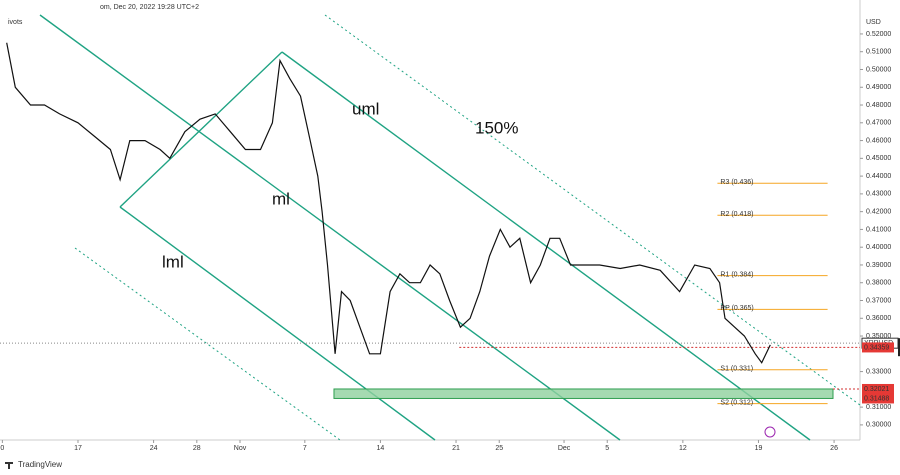 This screenshot has height=475, width=900. I want to click on annotation: lml, so click(173, 261).